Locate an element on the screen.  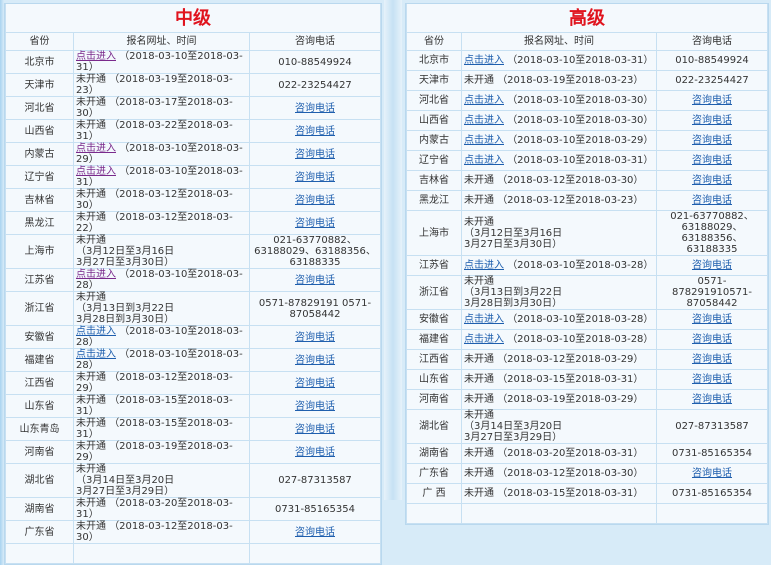
province-cell: 河南省 is located at coordinates (434, 399).